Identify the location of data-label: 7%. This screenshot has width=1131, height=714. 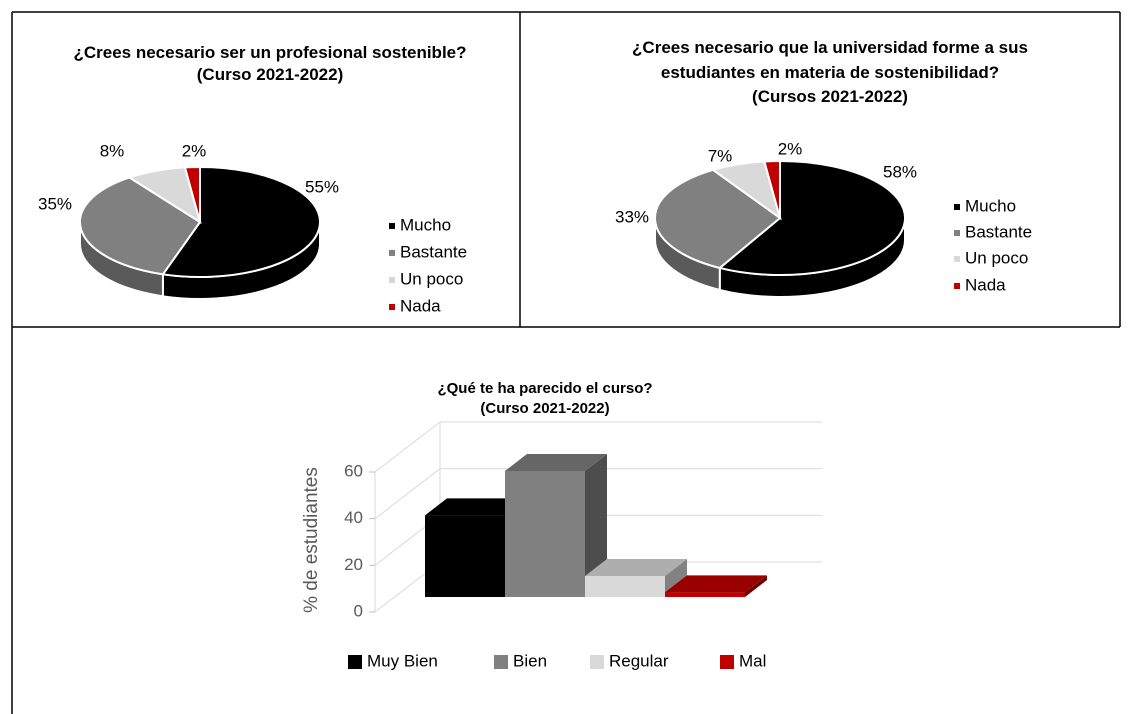
(720, 155).